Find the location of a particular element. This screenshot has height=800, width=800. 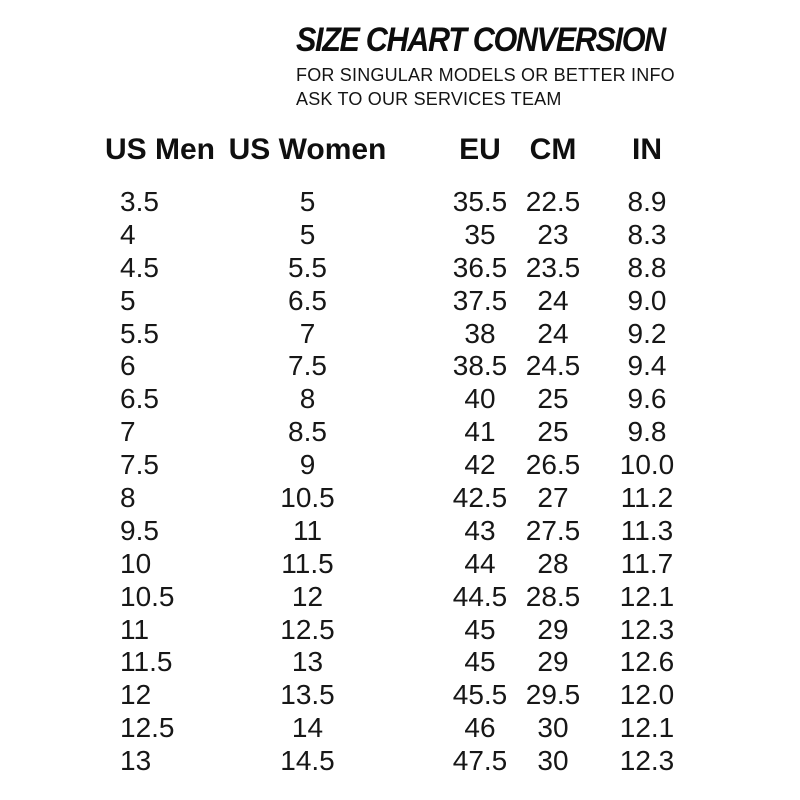

table-cell: 13.5 is located at coordinates (307, 695).